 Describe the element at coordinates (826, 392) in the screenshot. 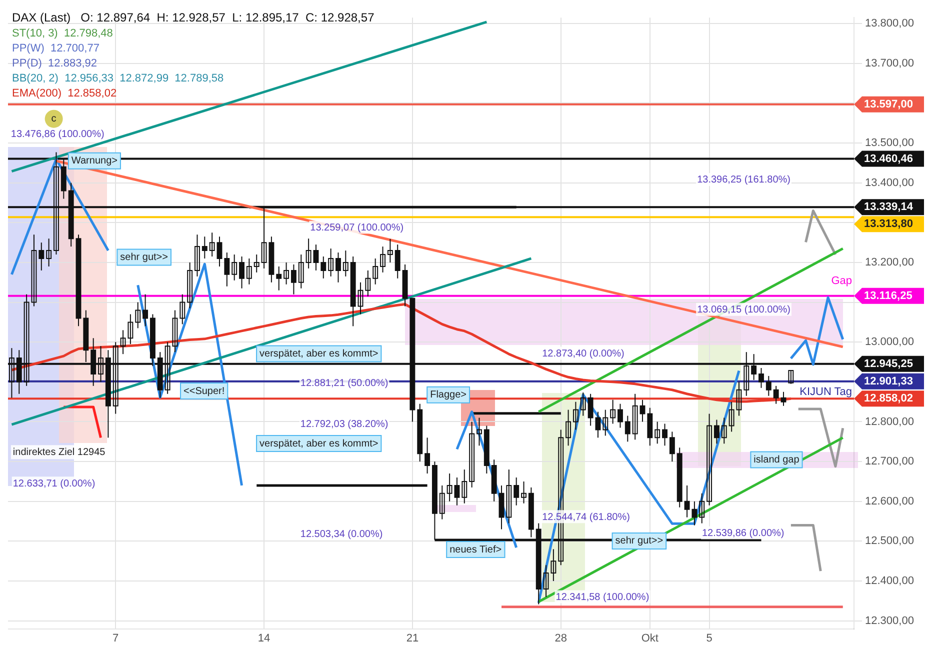

I see `annotation: KIJUN Tag` at that location.